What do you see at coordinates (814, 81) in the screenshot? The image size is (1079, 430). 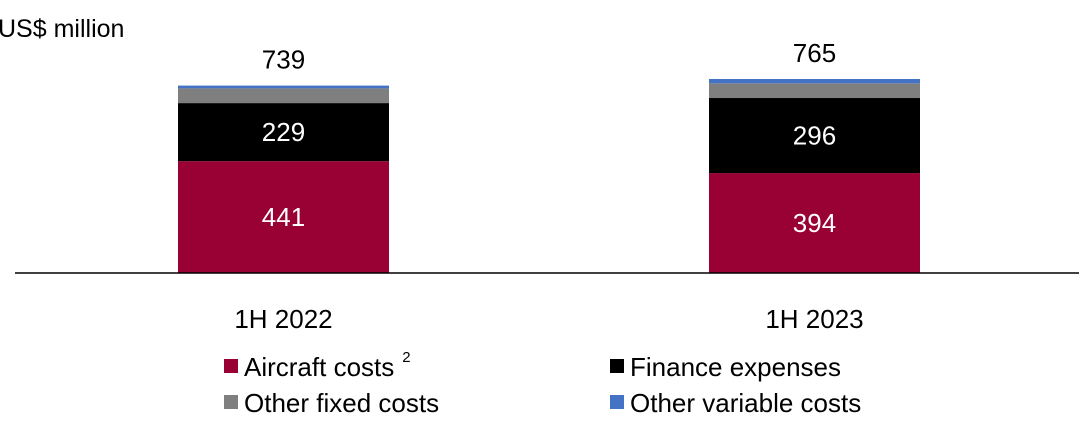 I see `bar-other-variable-costs-1h-2023` at bounding box center [814, 81].